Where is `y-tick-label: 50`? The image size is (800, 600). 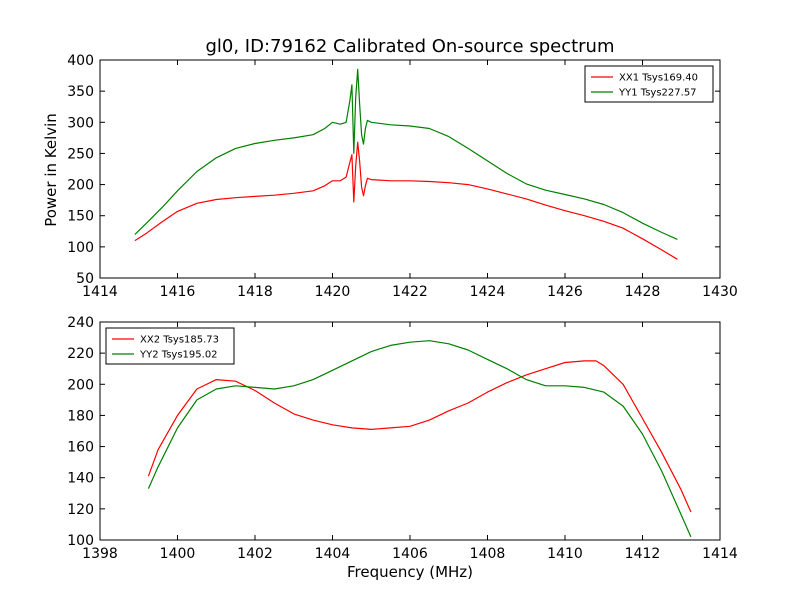
y-tick-label: 50 is located at coordinates (85, 279).